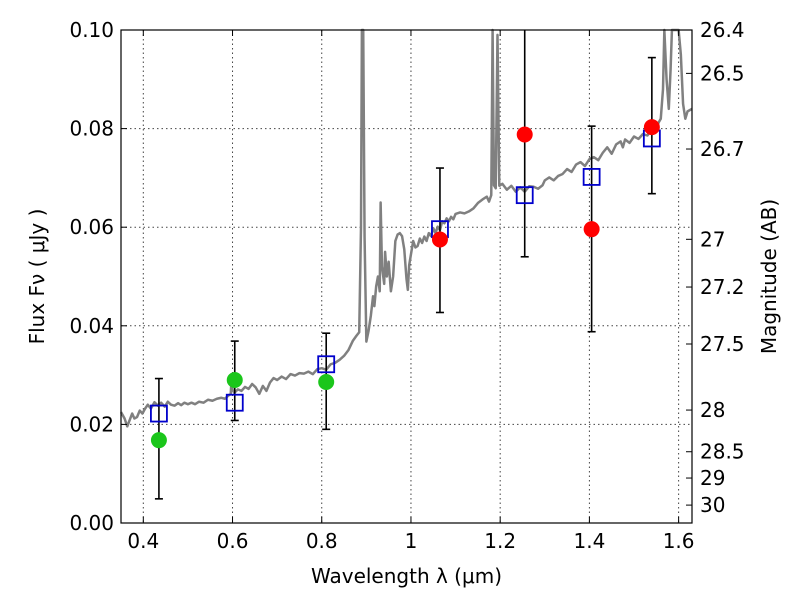 This screenshot has width=800, height=600. What do you see at coordinates (712, 410) in the screenshot?
I see `y-right-tick-label: 28` at bounding box center [712, 410].